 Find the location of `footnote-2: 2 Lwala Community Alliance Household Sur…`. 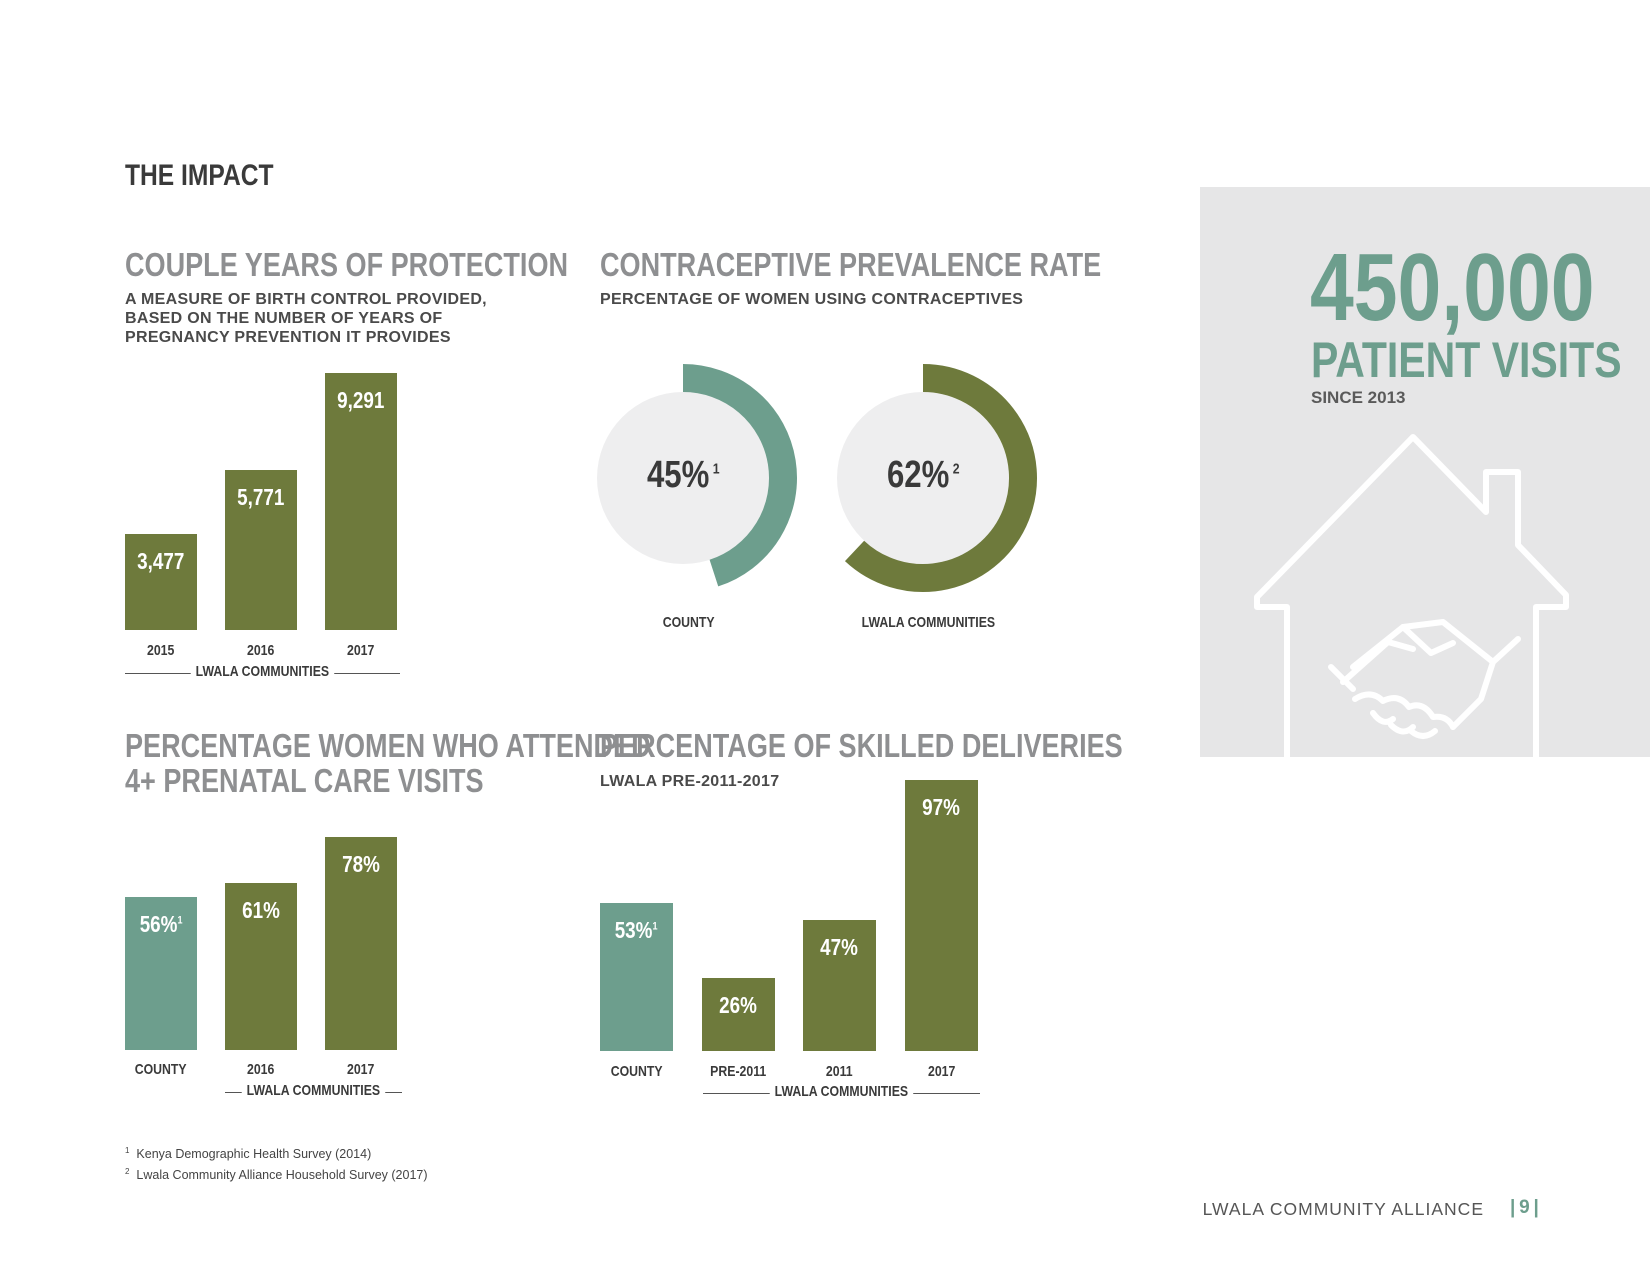

footnote-2: 2 Lwala Community Alliance Household Sur… is located at coordinates (276, 1173).